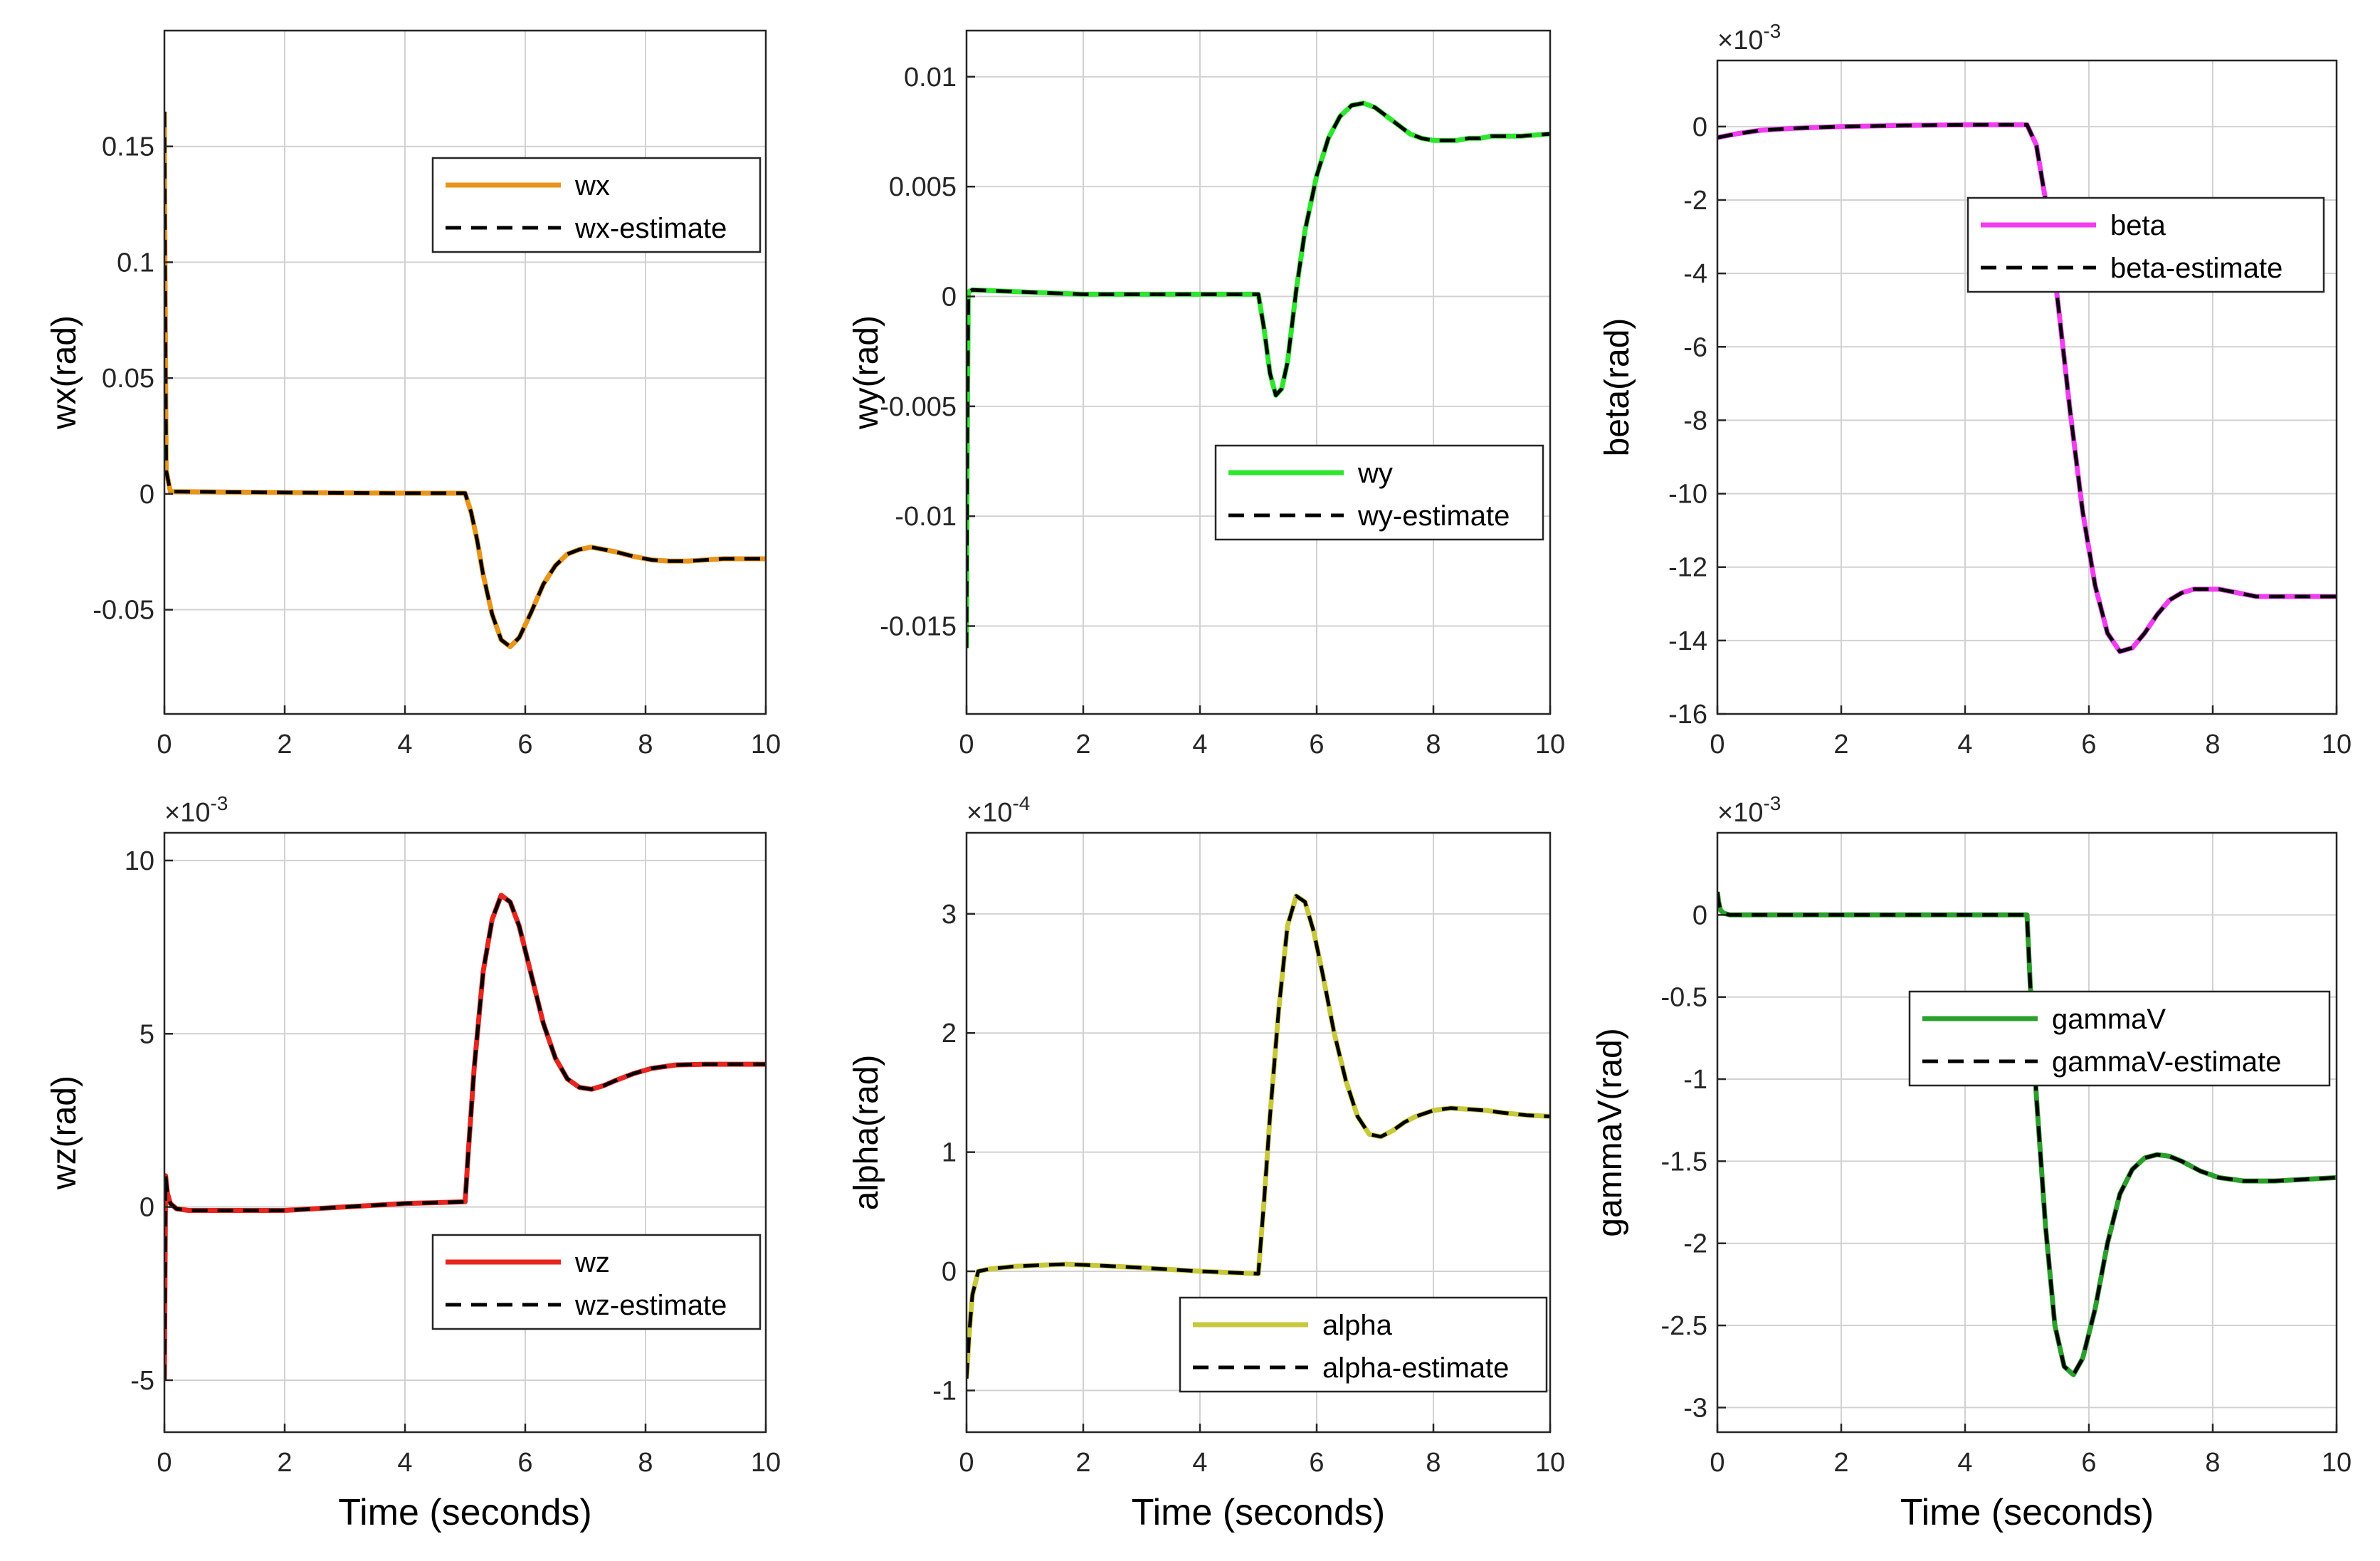  What do you see at coordinates (923, 187) in the screenshot?
I see `wy-ytick-label: 0.005` at bounding box center [923, 187].